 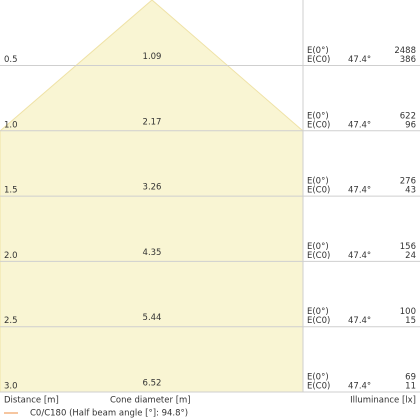 What do you see at coordinates (11, 60) in the screenshot?
I see `distance: 0.5` at bounding box center [11, 60].